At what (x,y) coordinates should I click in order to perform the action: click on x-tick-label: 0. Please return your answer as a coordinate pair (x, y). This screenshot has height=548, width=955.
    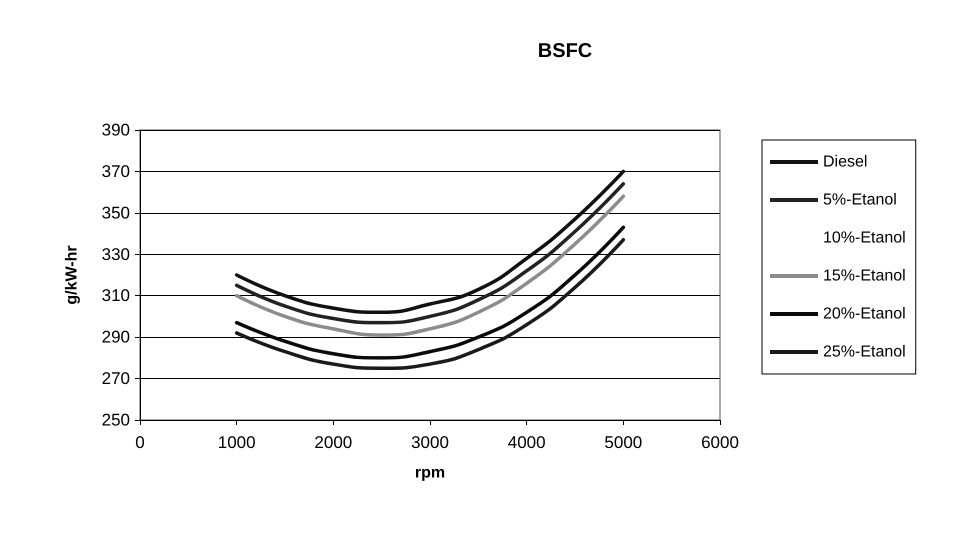
    Looking at the image, I should click on (140, 442).